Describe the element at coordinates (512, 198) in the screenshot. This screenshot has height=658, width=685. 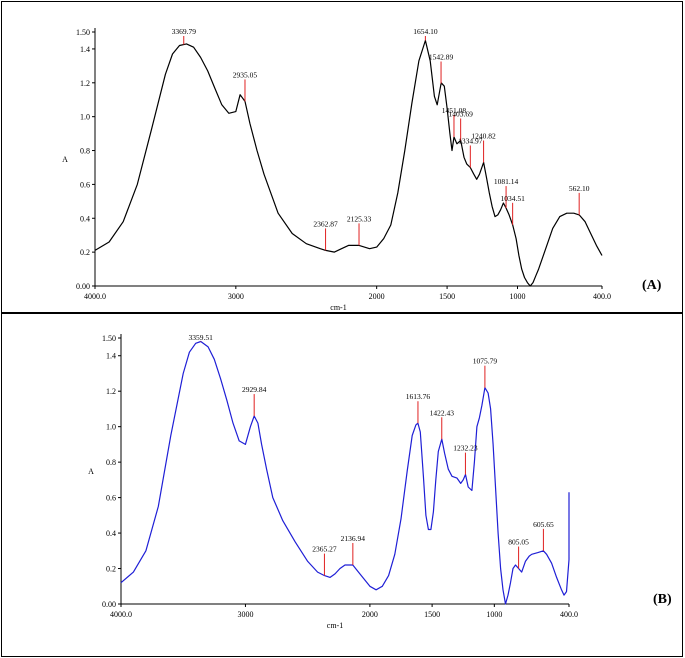
I see `peak-label: 1034.51` at that location.